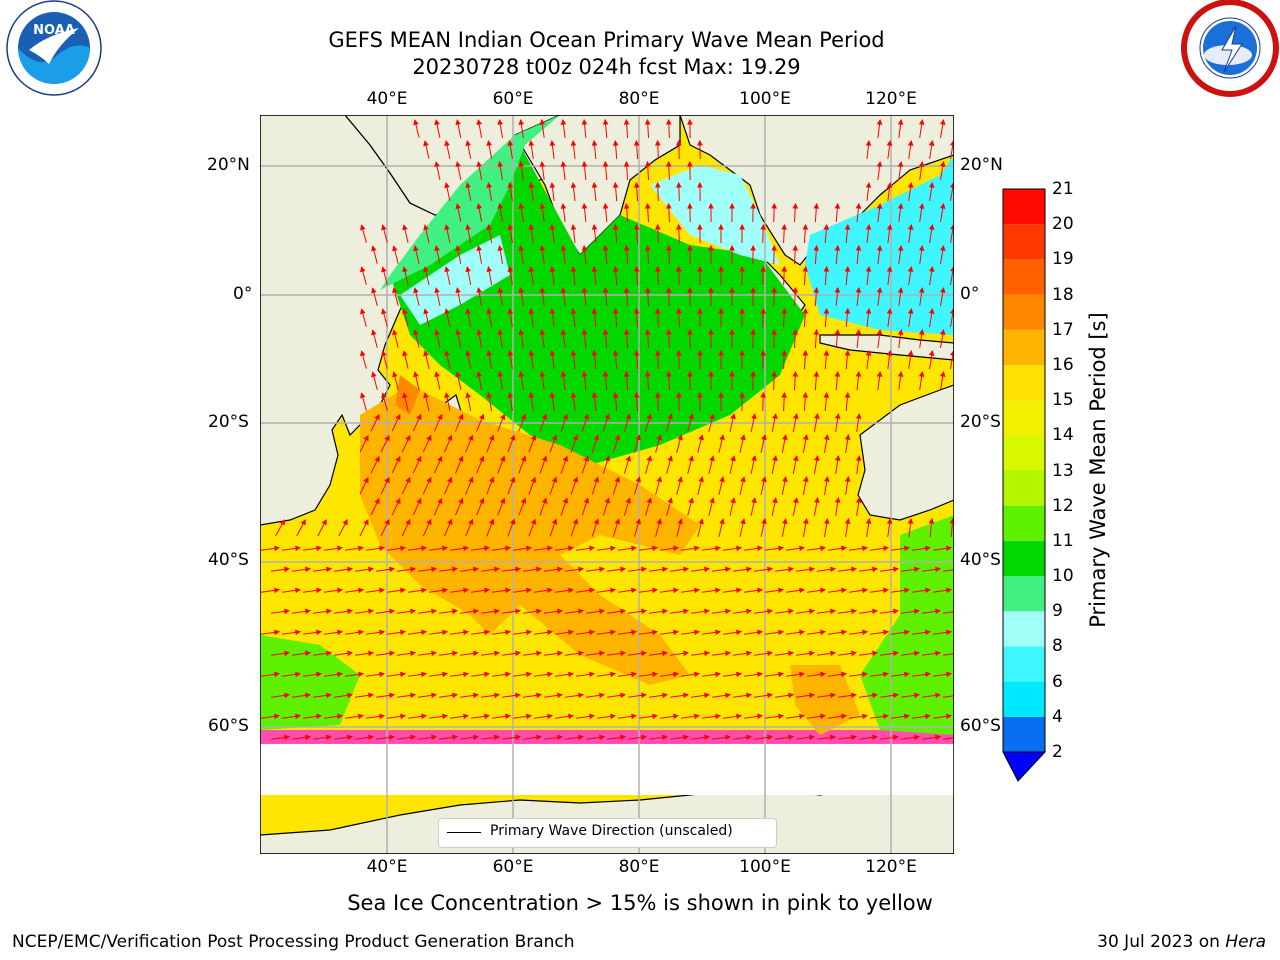  Describe the element at coordinates (765, 867) in the screenshot. I see `lon-label-bottom-100e: 100°E` at that location.